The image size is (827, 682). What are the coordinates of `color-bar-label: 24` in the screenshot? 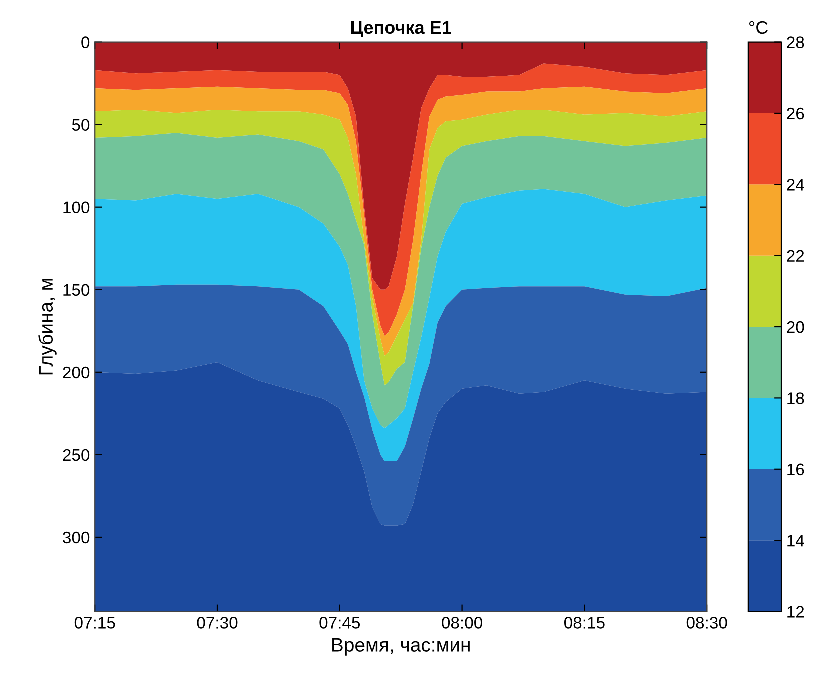 It's located at (795, 185).